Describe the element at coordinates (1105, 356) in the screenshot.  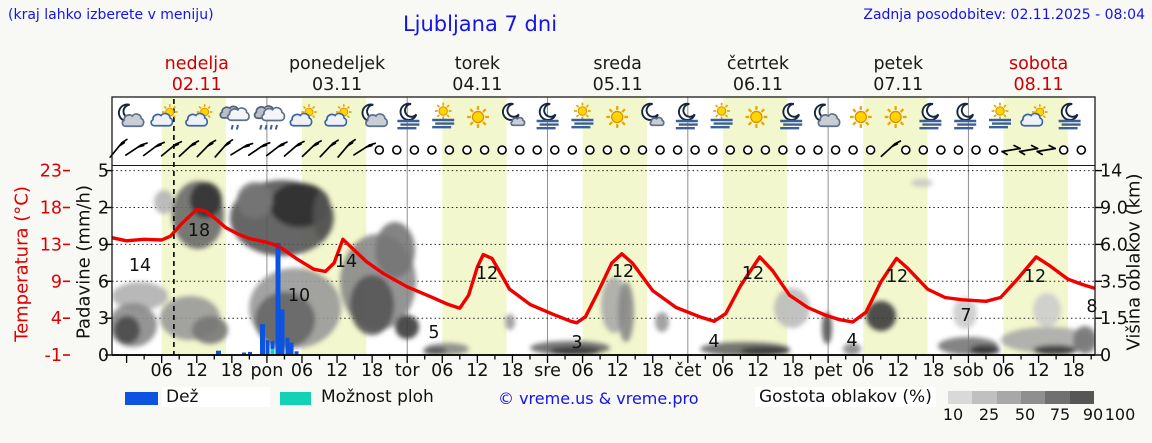
I see `cloud-tick-value: 0` at that location.